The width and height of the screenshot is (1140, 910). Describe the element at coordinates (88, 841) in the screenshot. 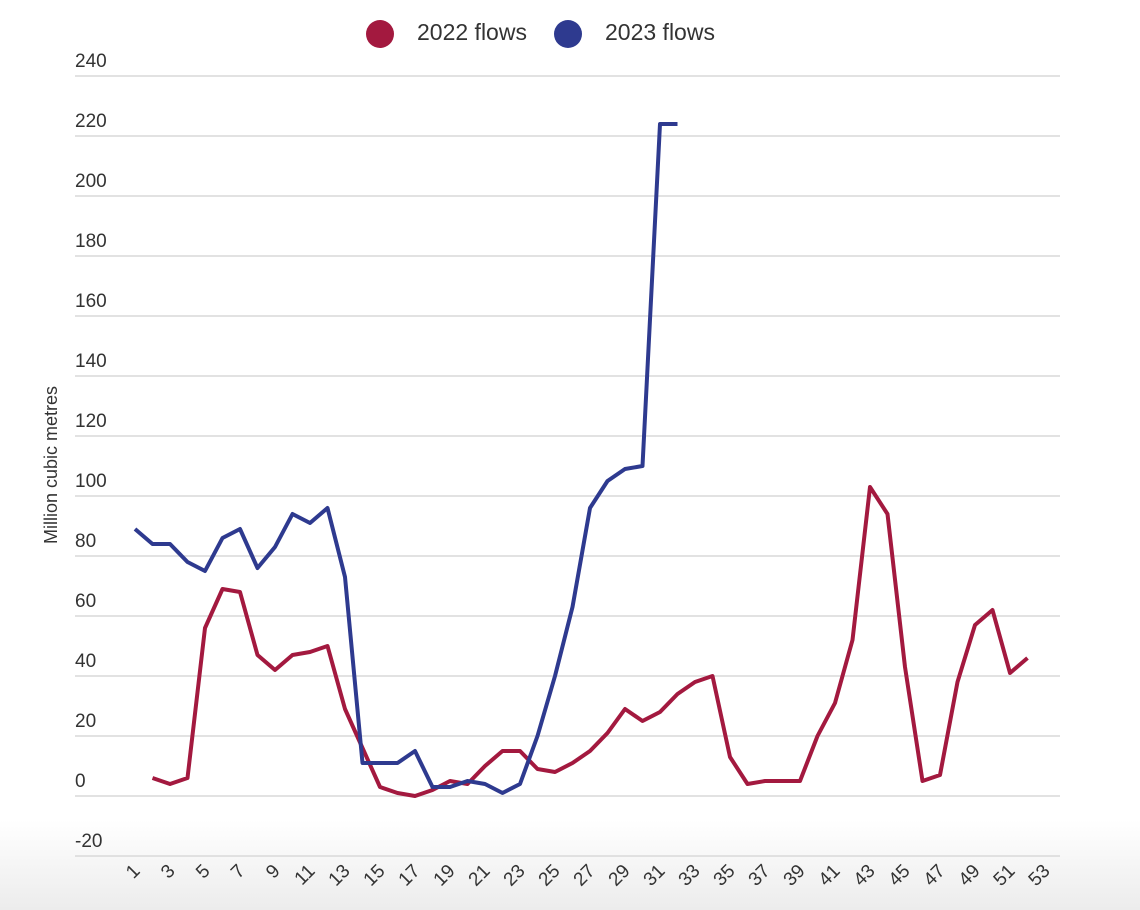

I see `y-tick-label: -20` at that location.